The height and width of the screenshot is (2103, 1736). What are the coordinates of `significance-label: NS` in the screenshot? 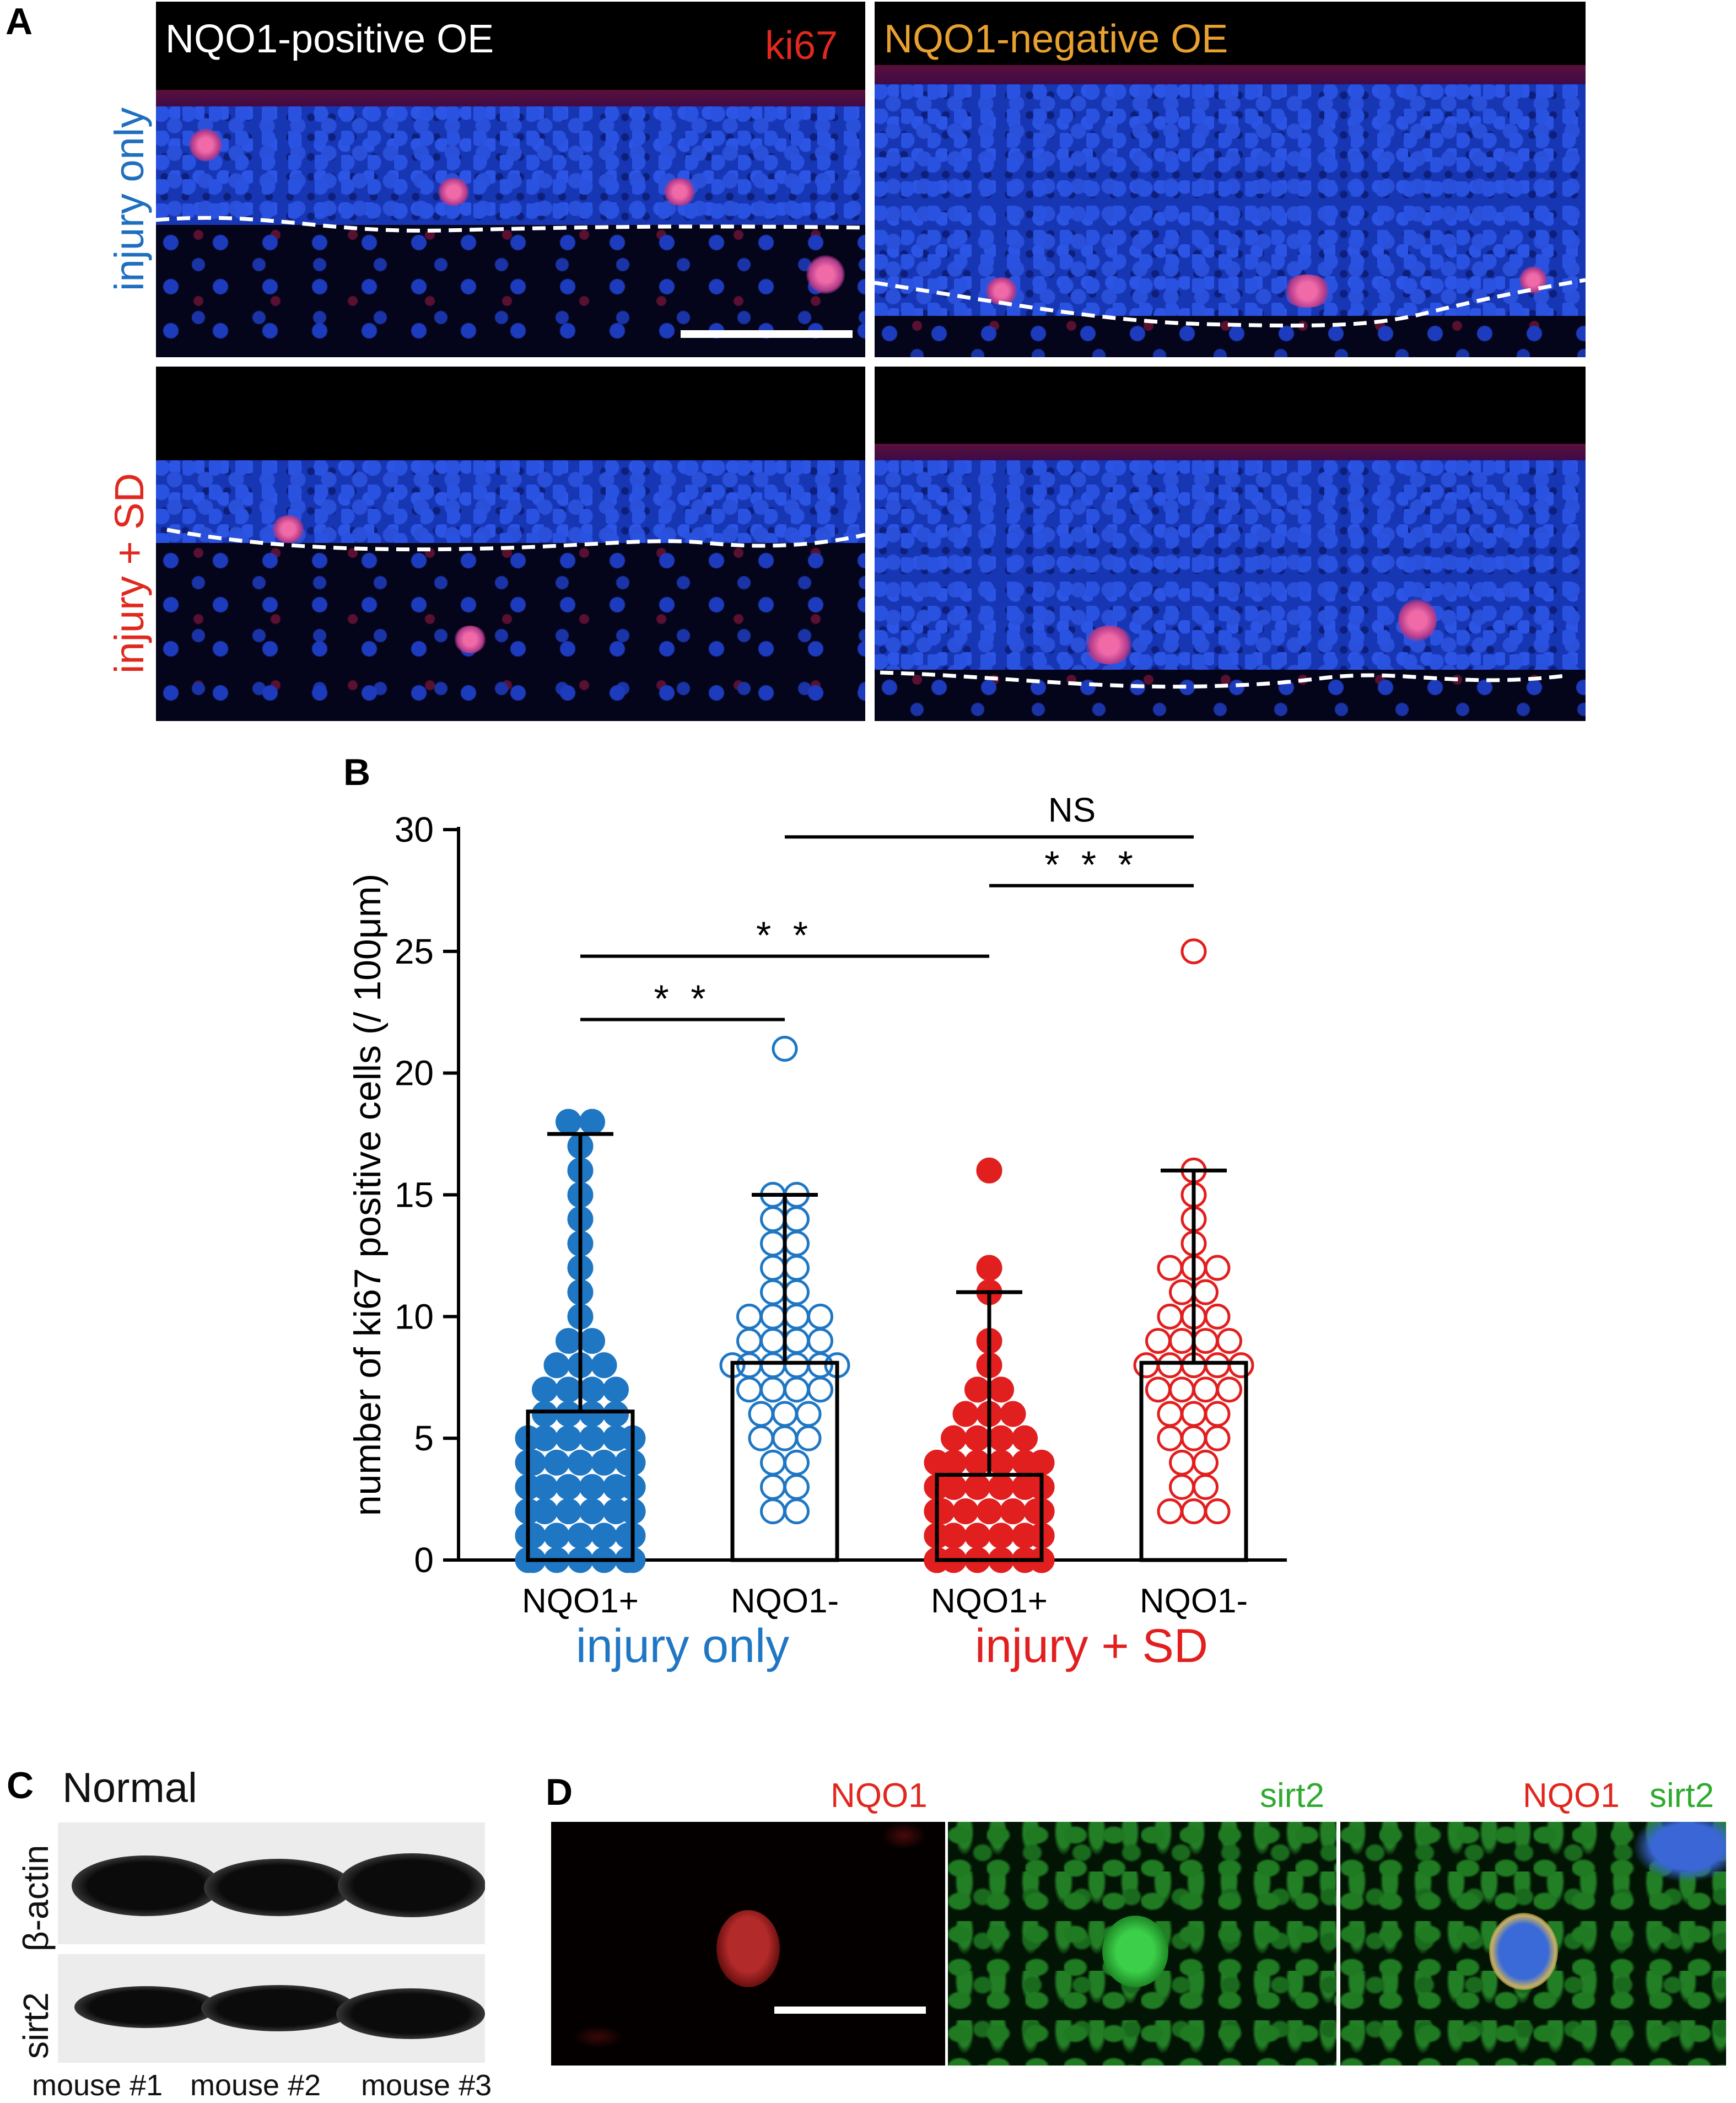 It's located at (1072, 810).